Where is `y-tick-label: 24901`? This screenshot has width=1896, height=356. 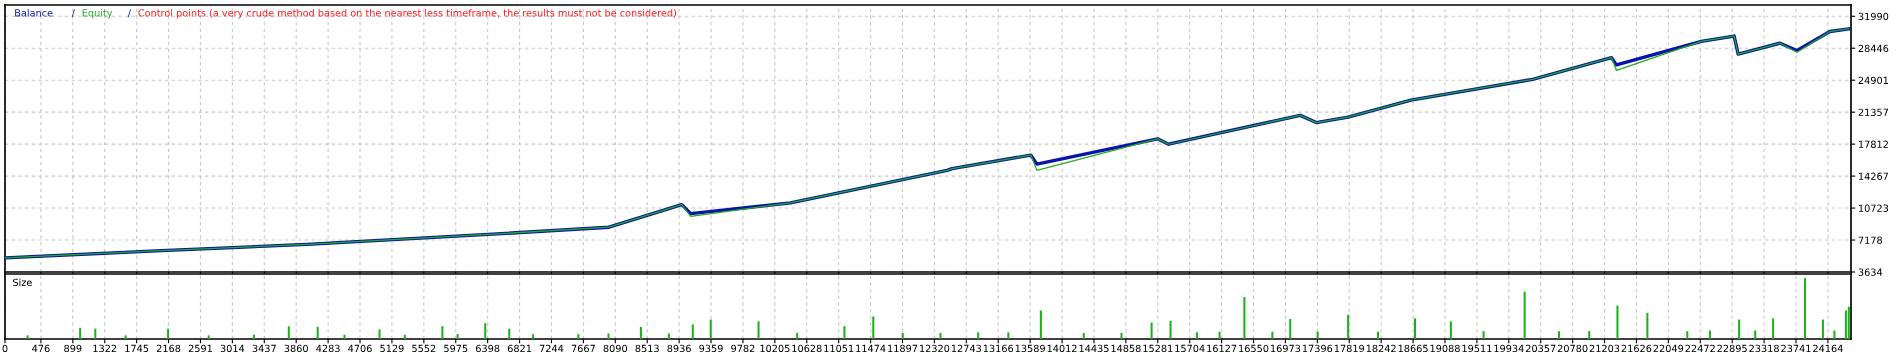 y-tick-label: 24901 is located at coordinates (1873, 80).